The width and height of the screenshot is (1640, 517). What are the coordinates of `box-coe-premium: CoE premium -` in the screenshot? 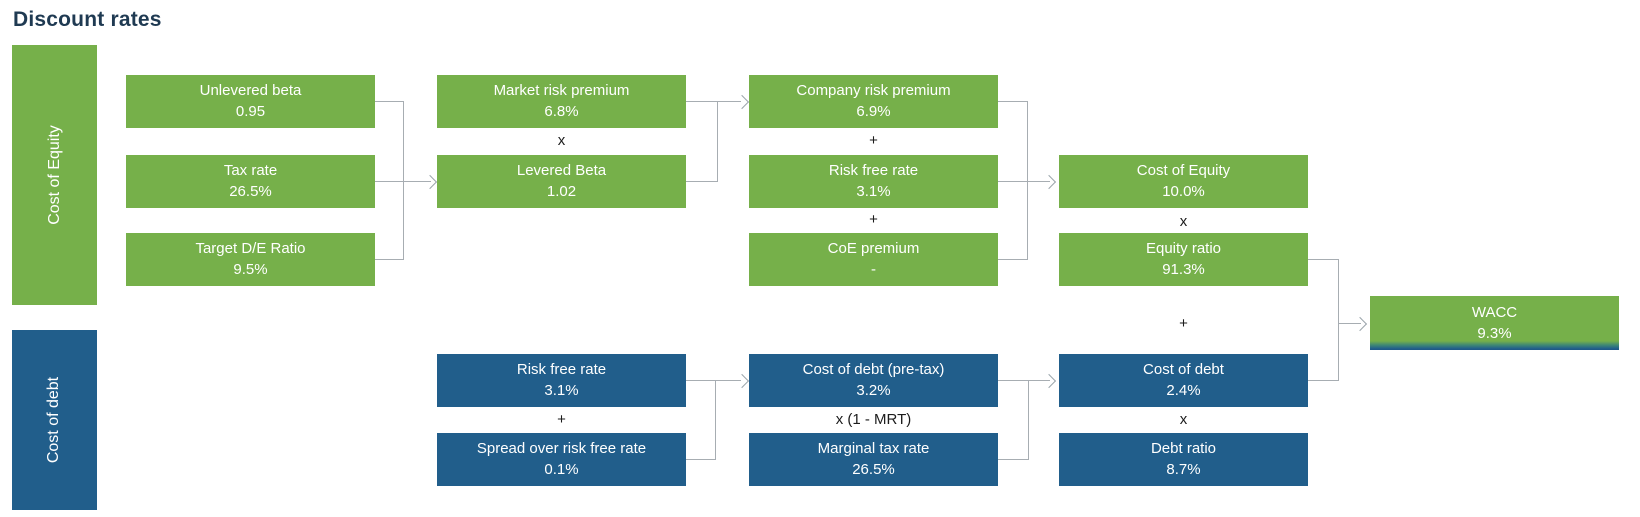 It's located at (873, 259).